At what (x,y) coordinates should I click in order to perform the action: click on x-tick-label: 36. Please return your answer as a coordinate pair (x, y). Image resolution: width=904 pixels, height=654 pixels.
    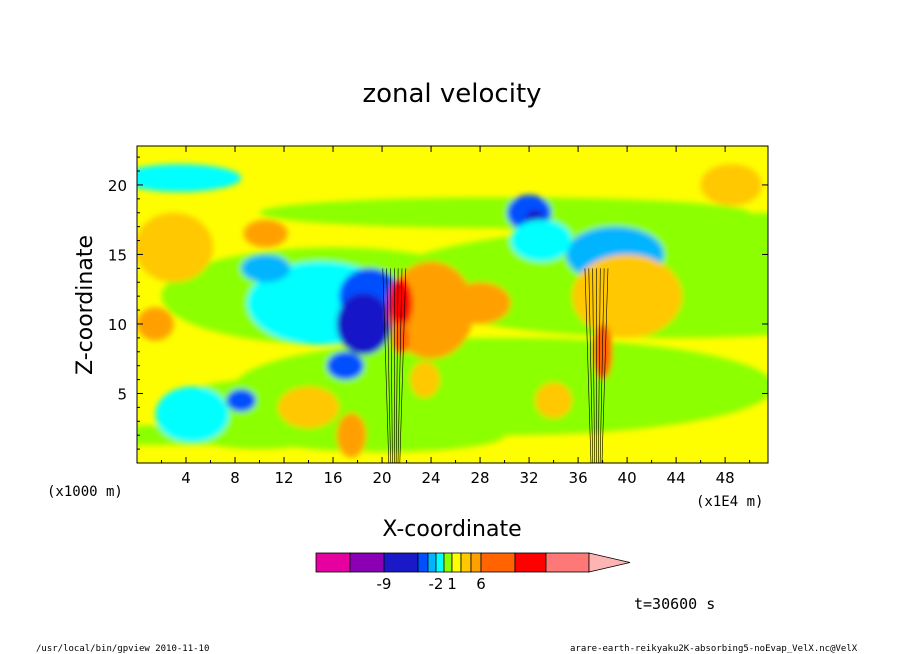
    Looking at the image, I should click on (578, 478).